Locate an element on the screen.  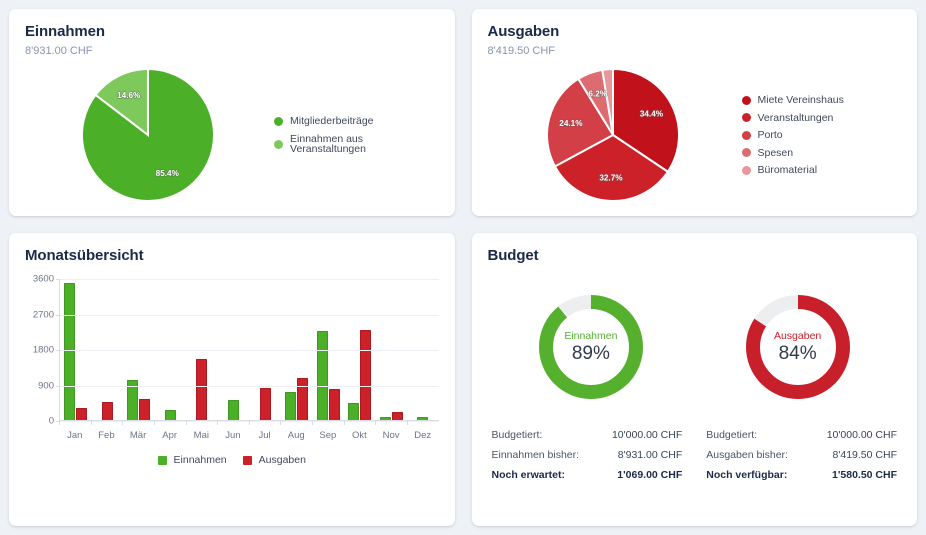
monthly-card-title: Monatsübersicht is located at coordinates (84, 255).